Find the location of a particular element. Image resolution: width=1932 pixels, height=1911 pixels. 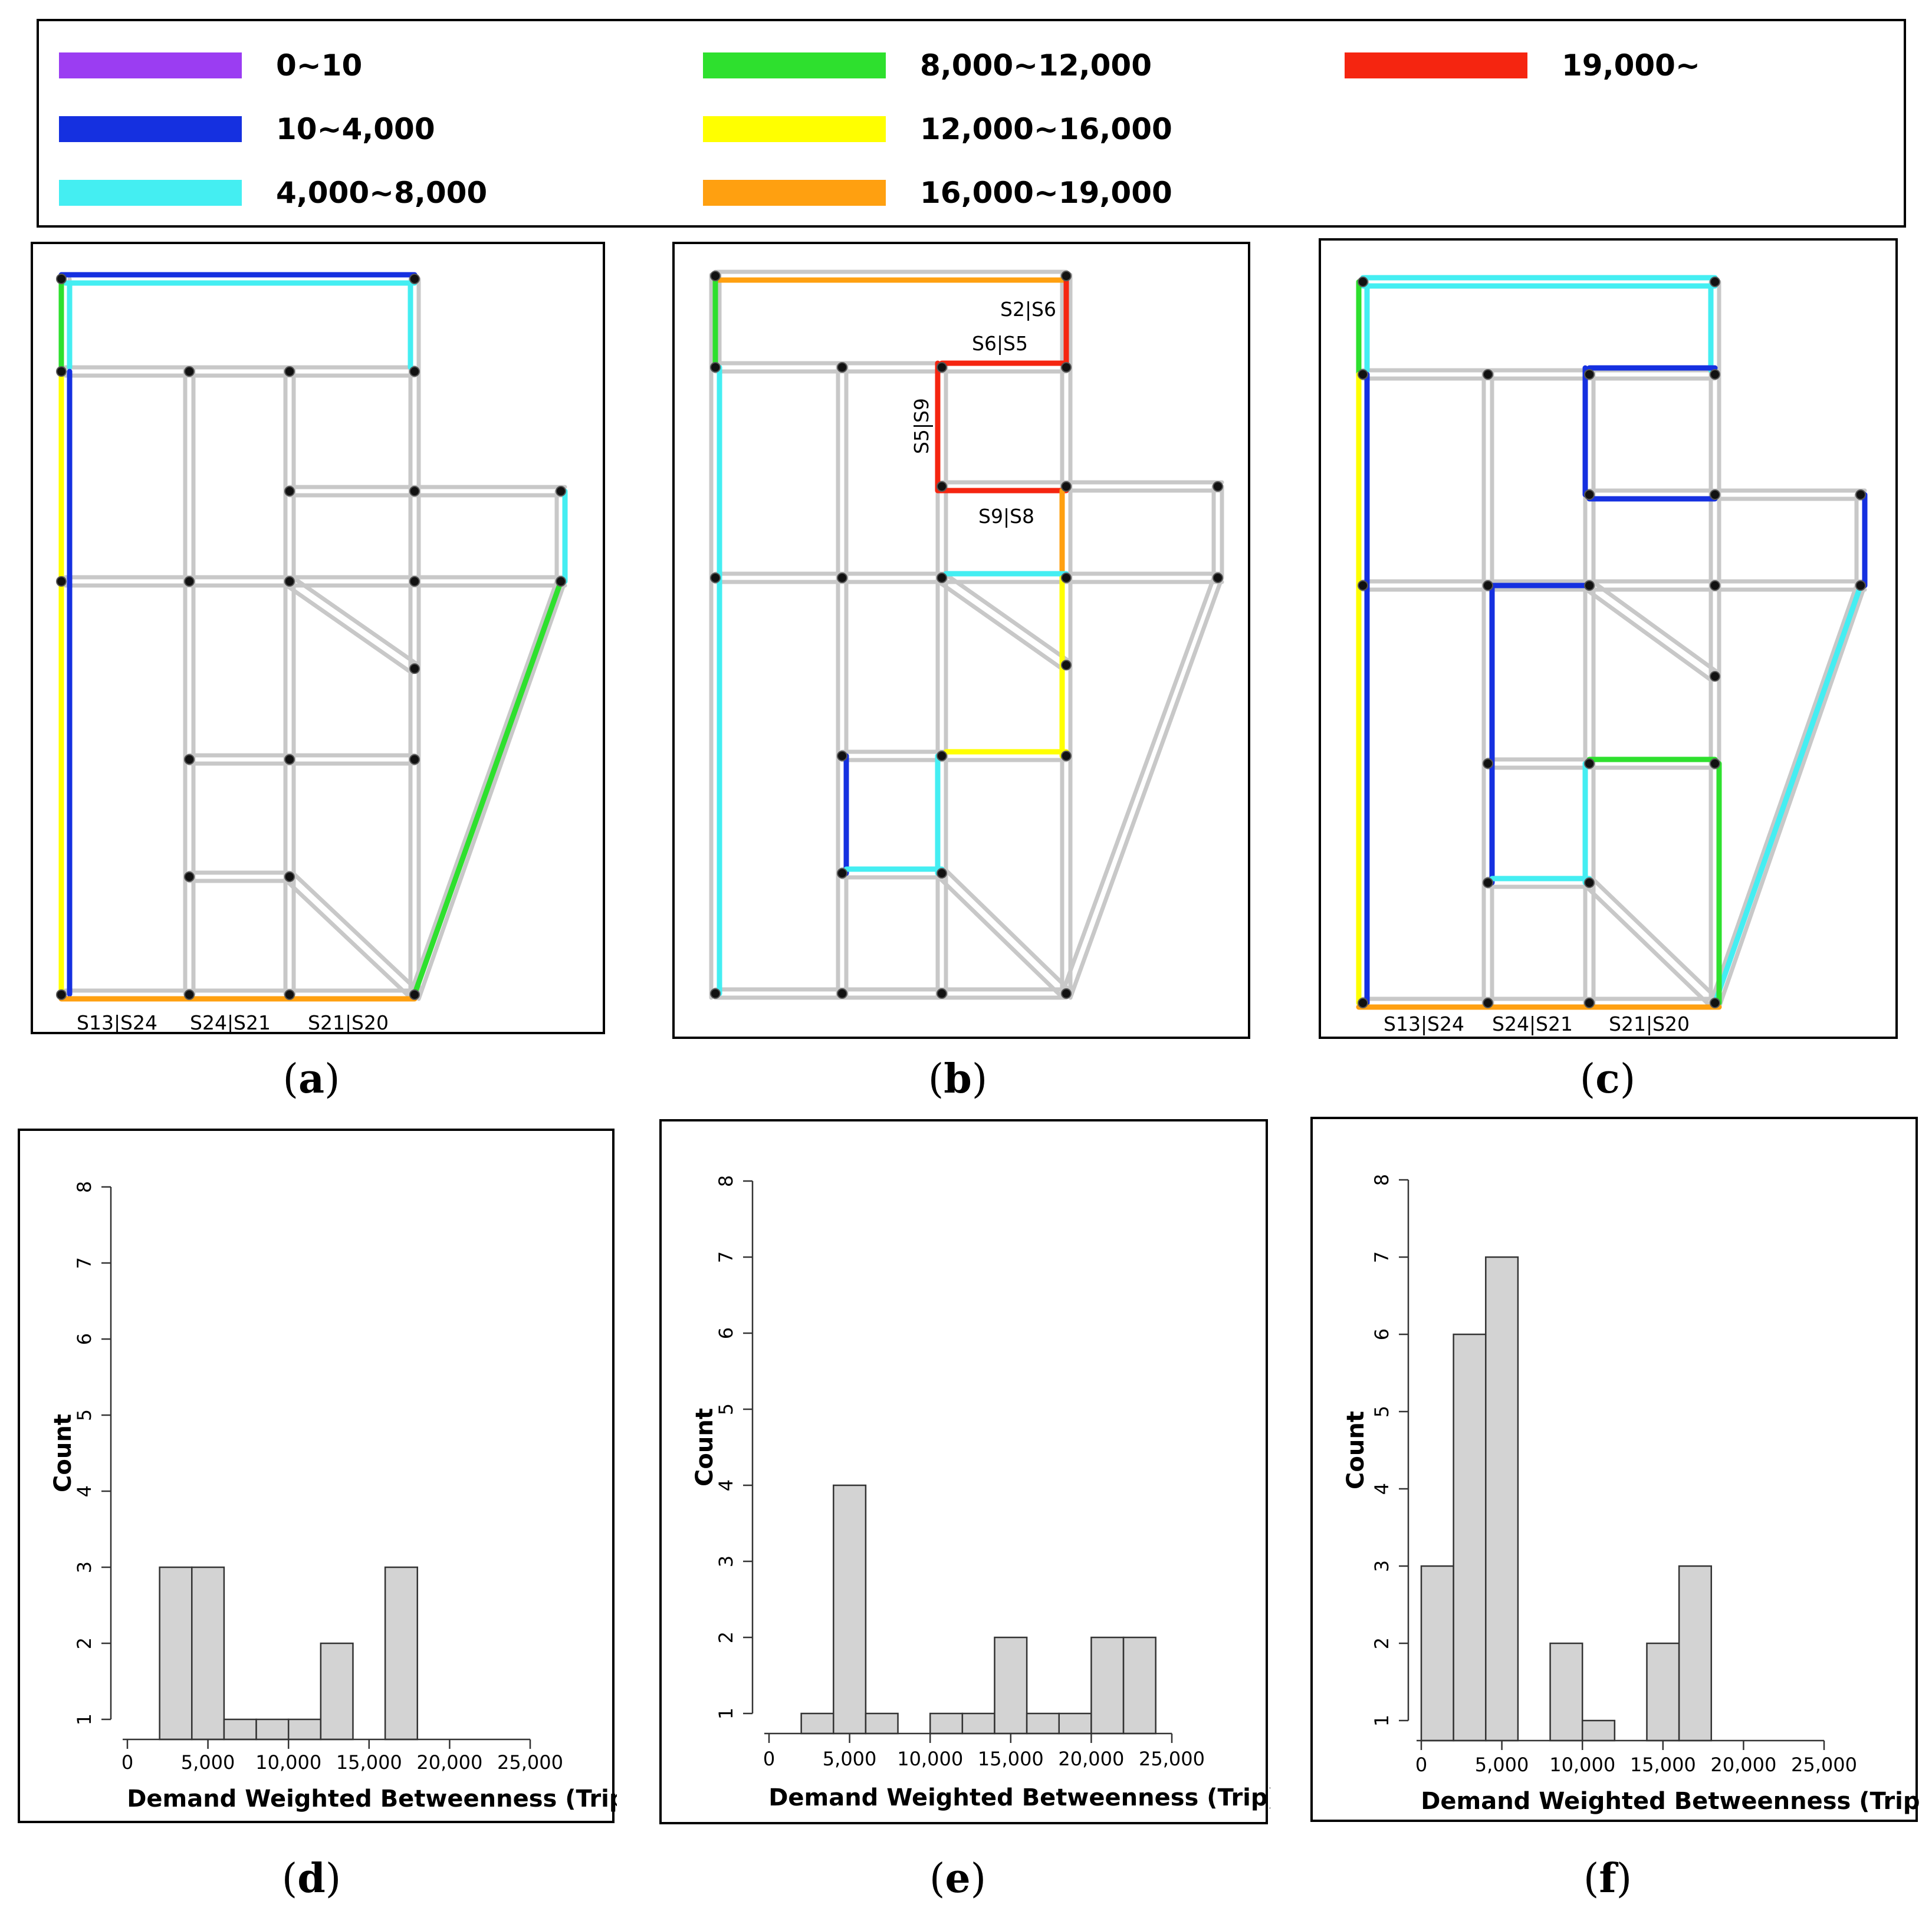

link-label: S5|S9 is located at coordinates (921, 426).